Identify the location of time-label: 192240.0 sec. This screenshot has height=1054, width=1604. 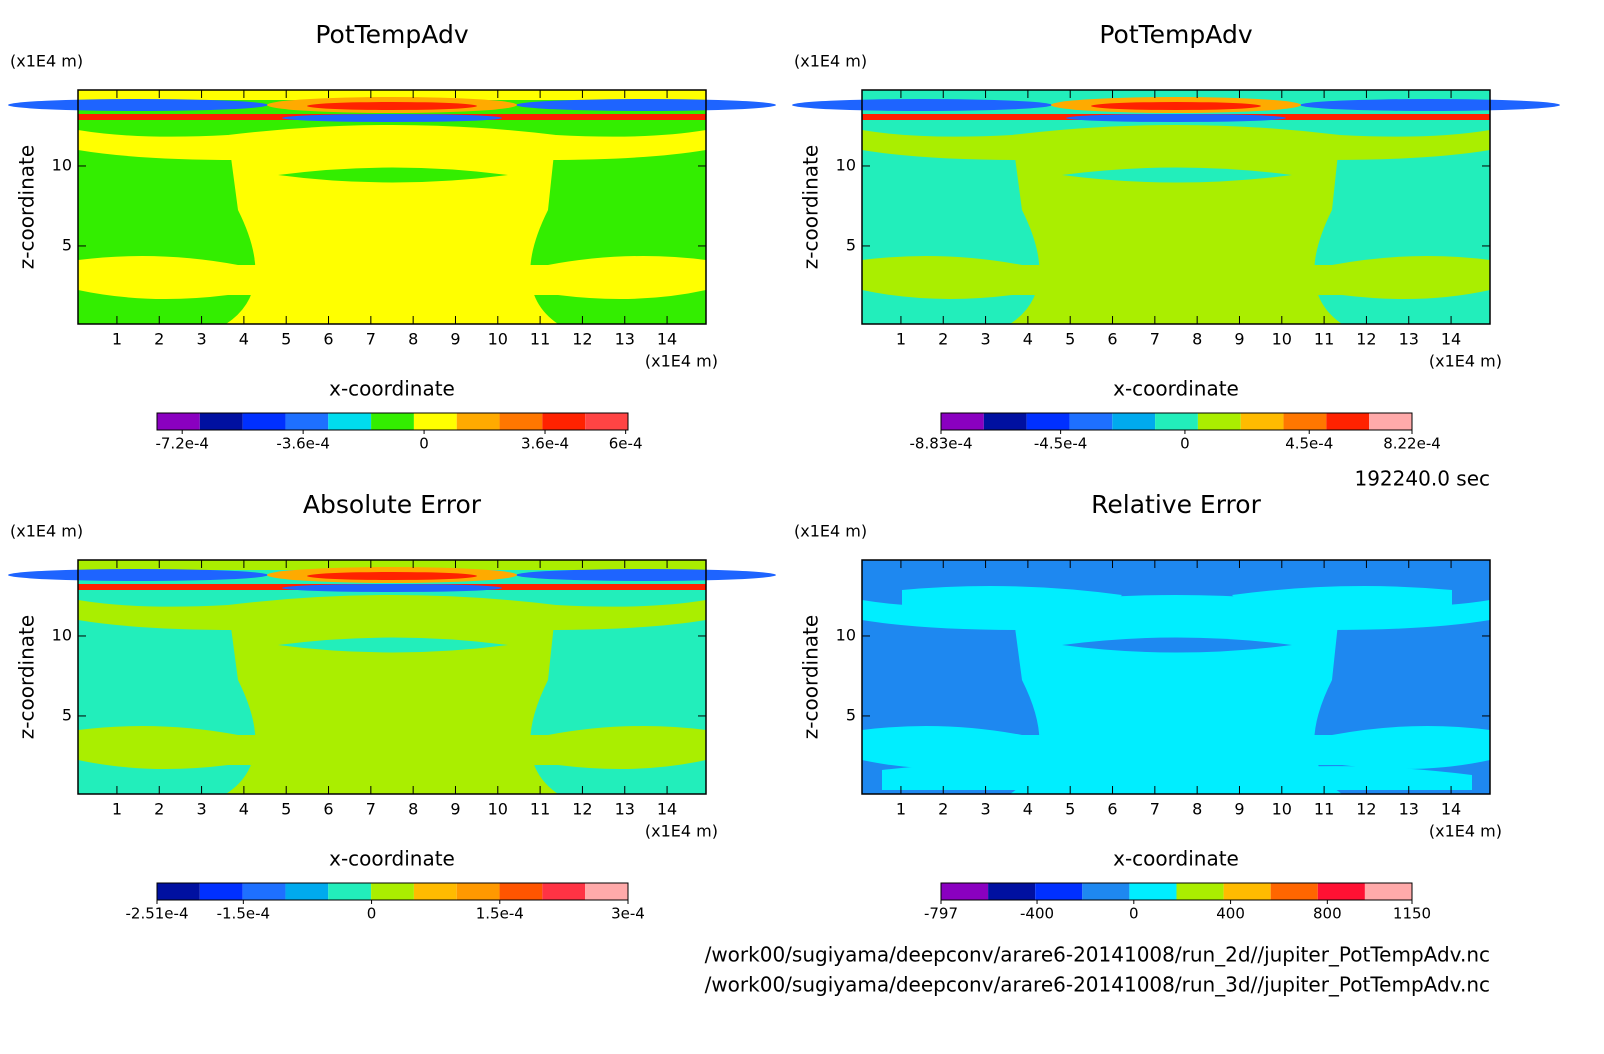
(1422, 479).